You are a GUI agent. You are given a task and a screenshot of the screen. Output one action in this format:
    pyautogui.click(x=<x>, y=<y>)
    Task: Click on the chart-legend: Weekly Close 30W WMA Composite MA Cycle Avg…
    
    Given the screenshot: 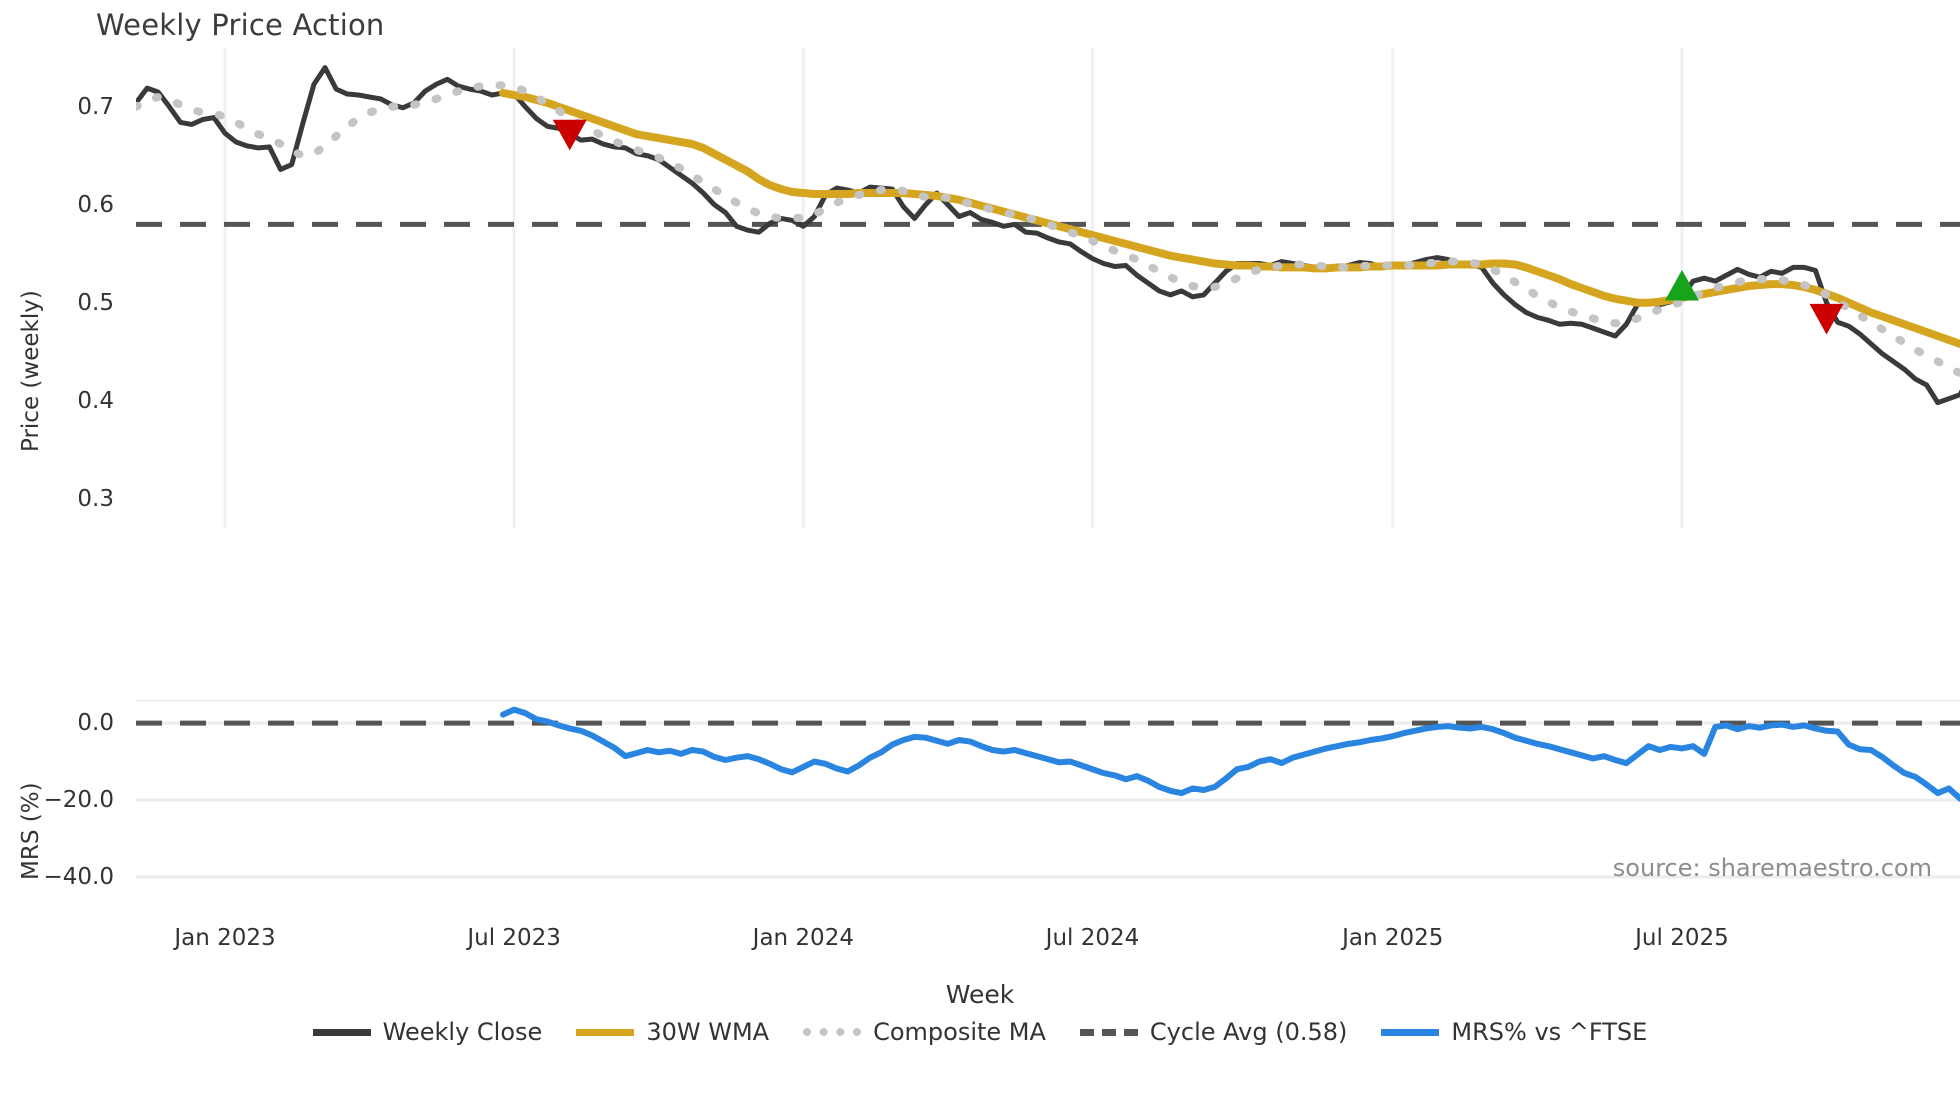 What is the action you would take?
    pyautogui.click(x=980, y=1032)
    